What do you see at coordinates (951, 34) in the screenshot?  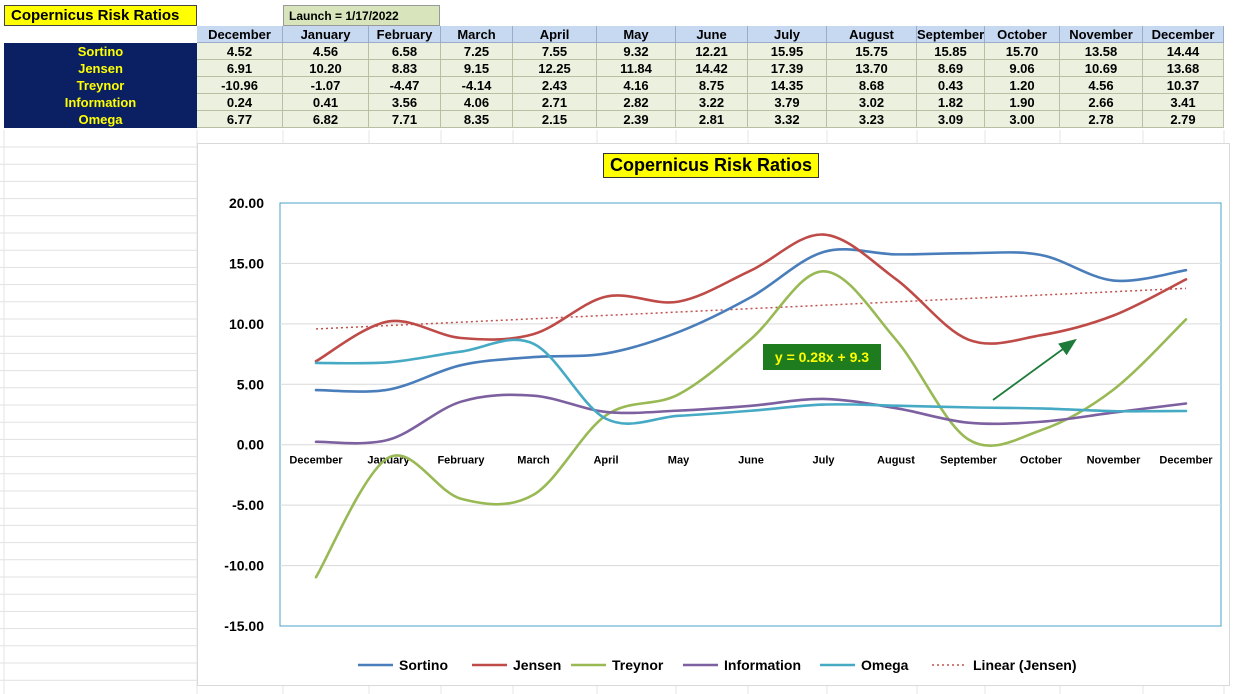 I see `column-header-month: September` at bounding box center [951, 34].